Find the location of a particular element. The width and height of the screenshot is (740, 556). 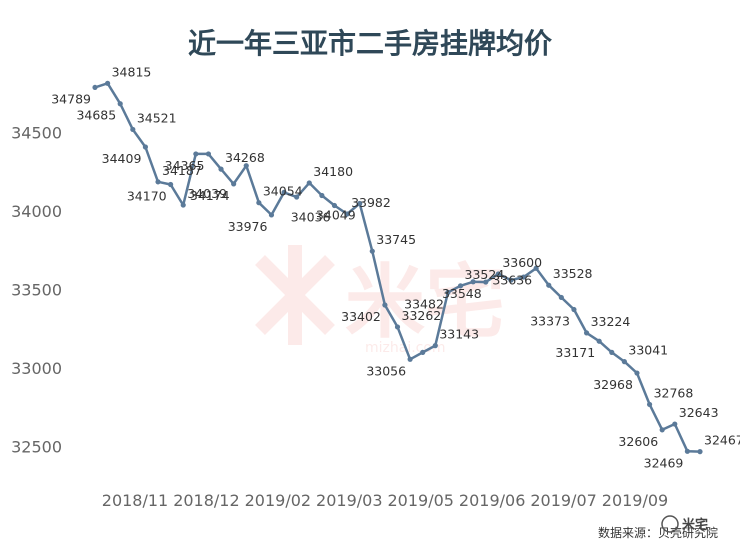

x-tick-label: 2019/07 is located at coordinates (563, 500).